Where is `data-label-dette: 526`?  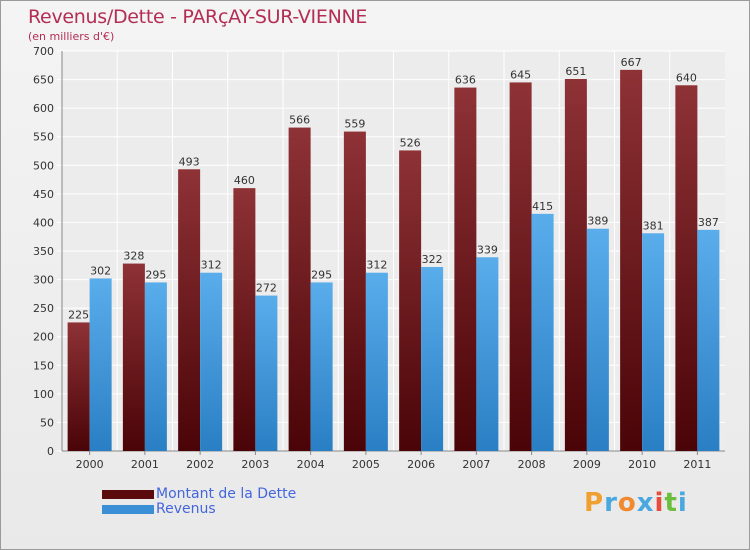
data-label-dette: 526 is located at coordinates (410, 142).